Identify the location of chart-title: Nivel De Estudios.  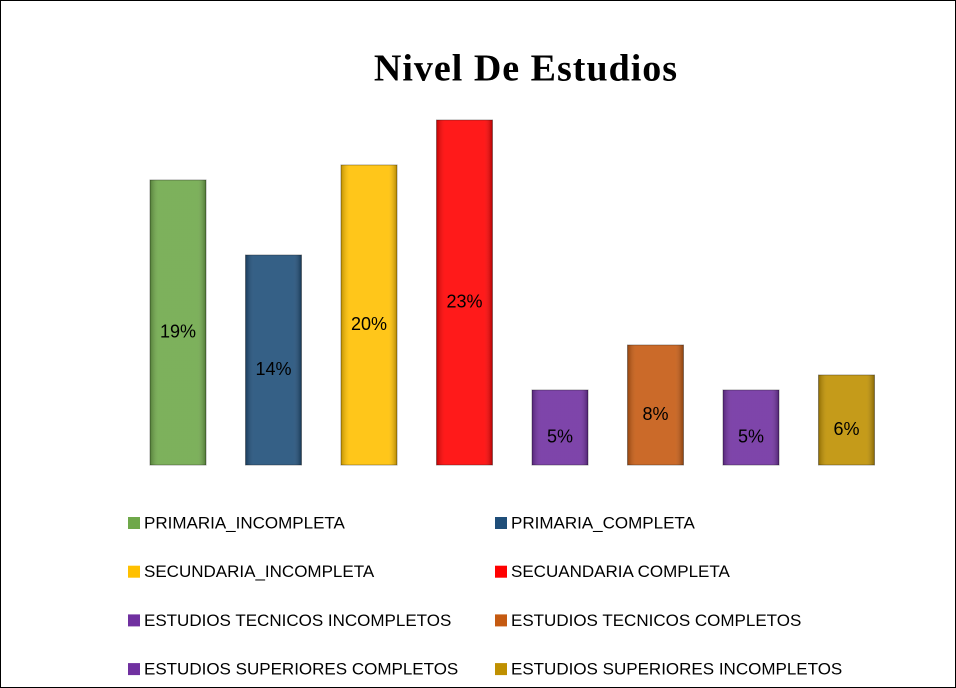
(526, 69).